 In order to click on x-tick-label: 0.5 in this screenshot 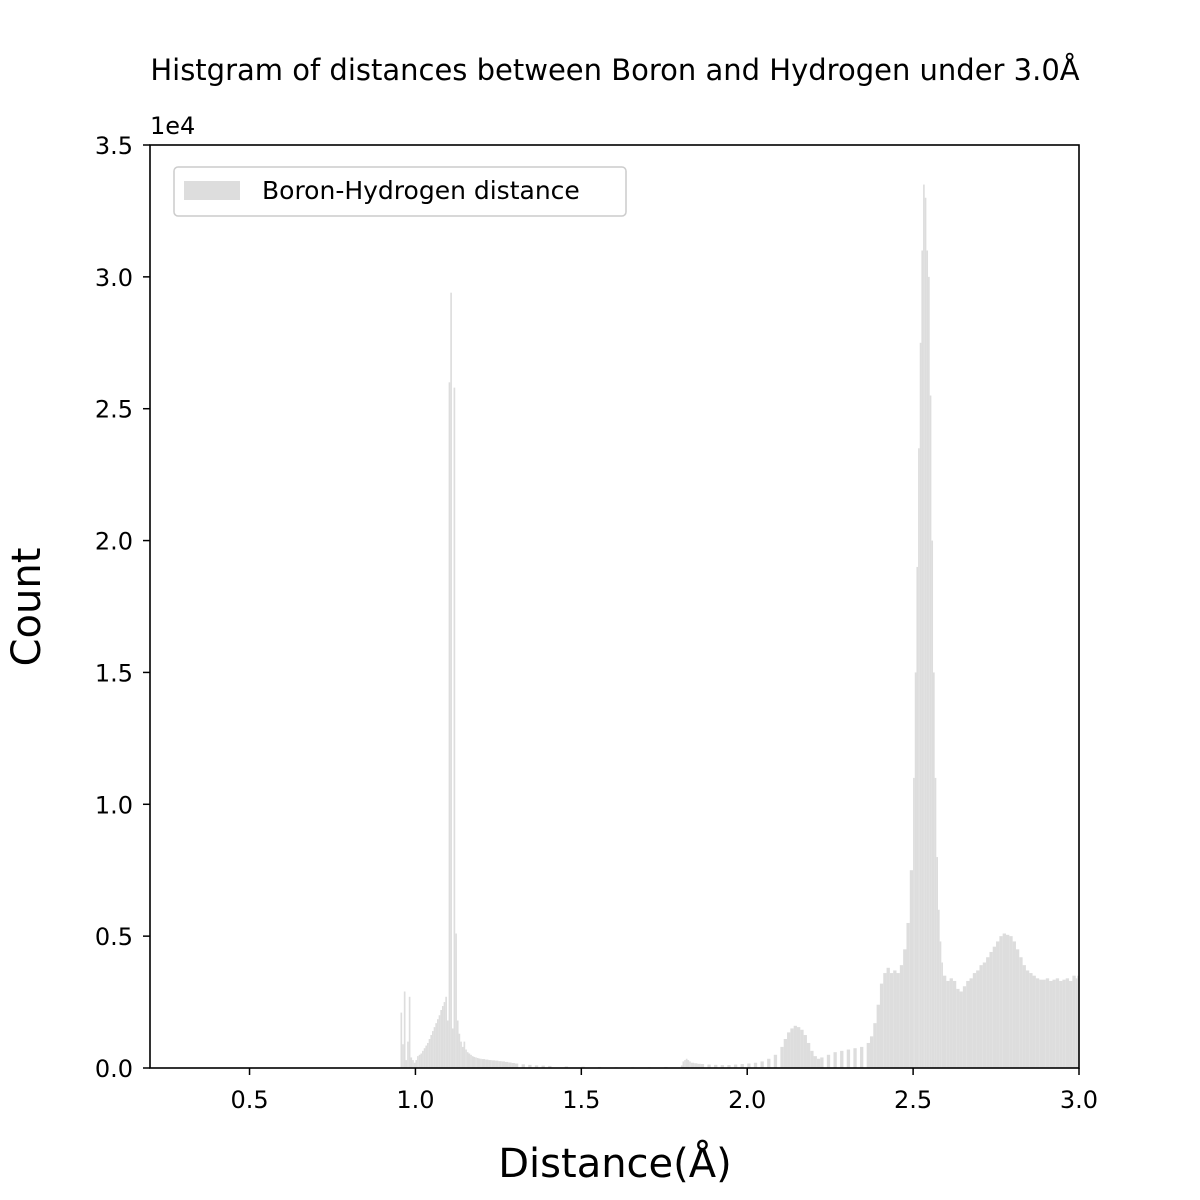, I will do `click(249, 1100)`.